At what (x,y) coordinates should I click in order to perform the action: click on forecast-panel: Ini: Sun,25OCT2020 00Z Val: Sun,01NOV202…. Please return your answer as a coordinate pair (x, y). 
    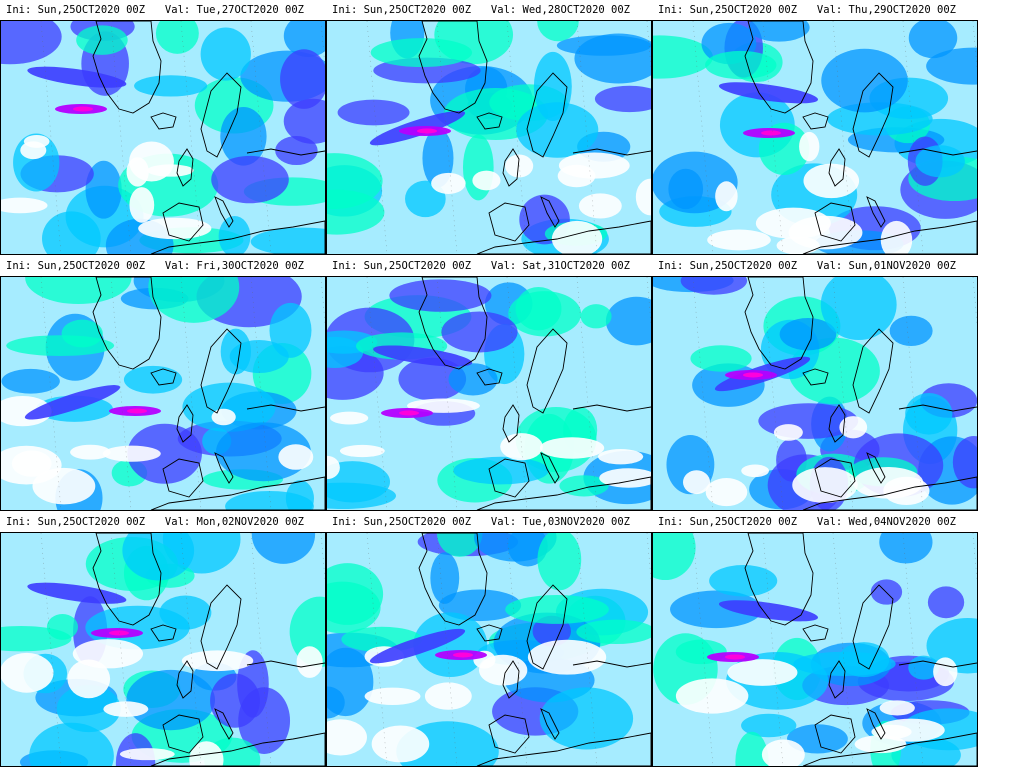
    Looking at the image, I should click on (815, 384).